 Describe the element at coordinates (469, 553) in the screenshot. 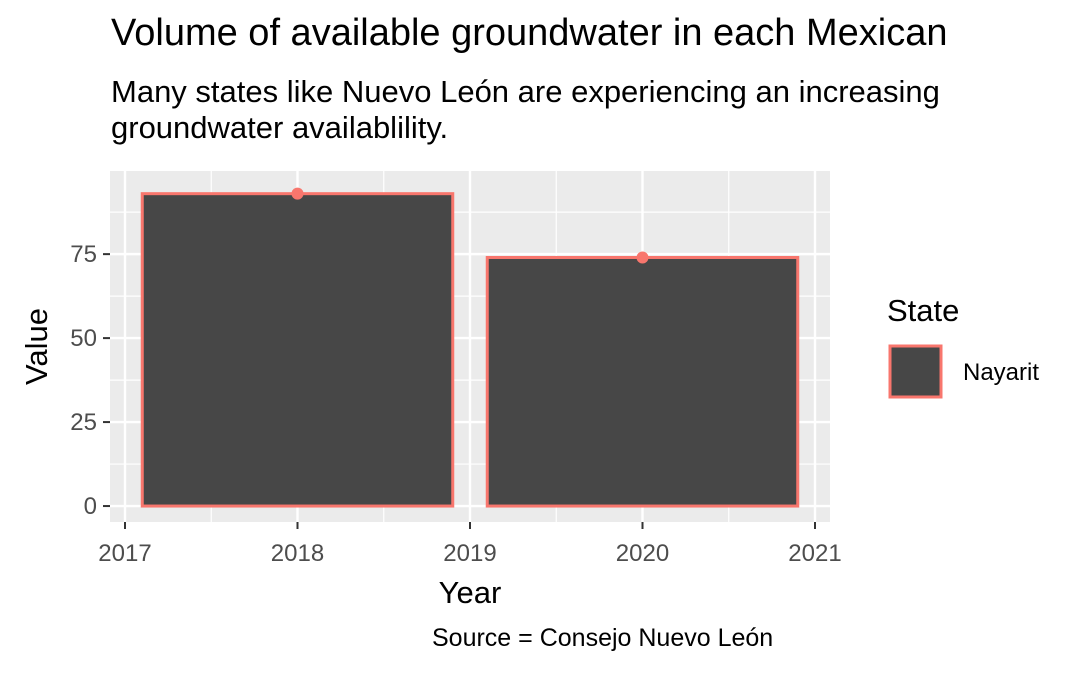

I see `x-tick-label: 2019` at that location.